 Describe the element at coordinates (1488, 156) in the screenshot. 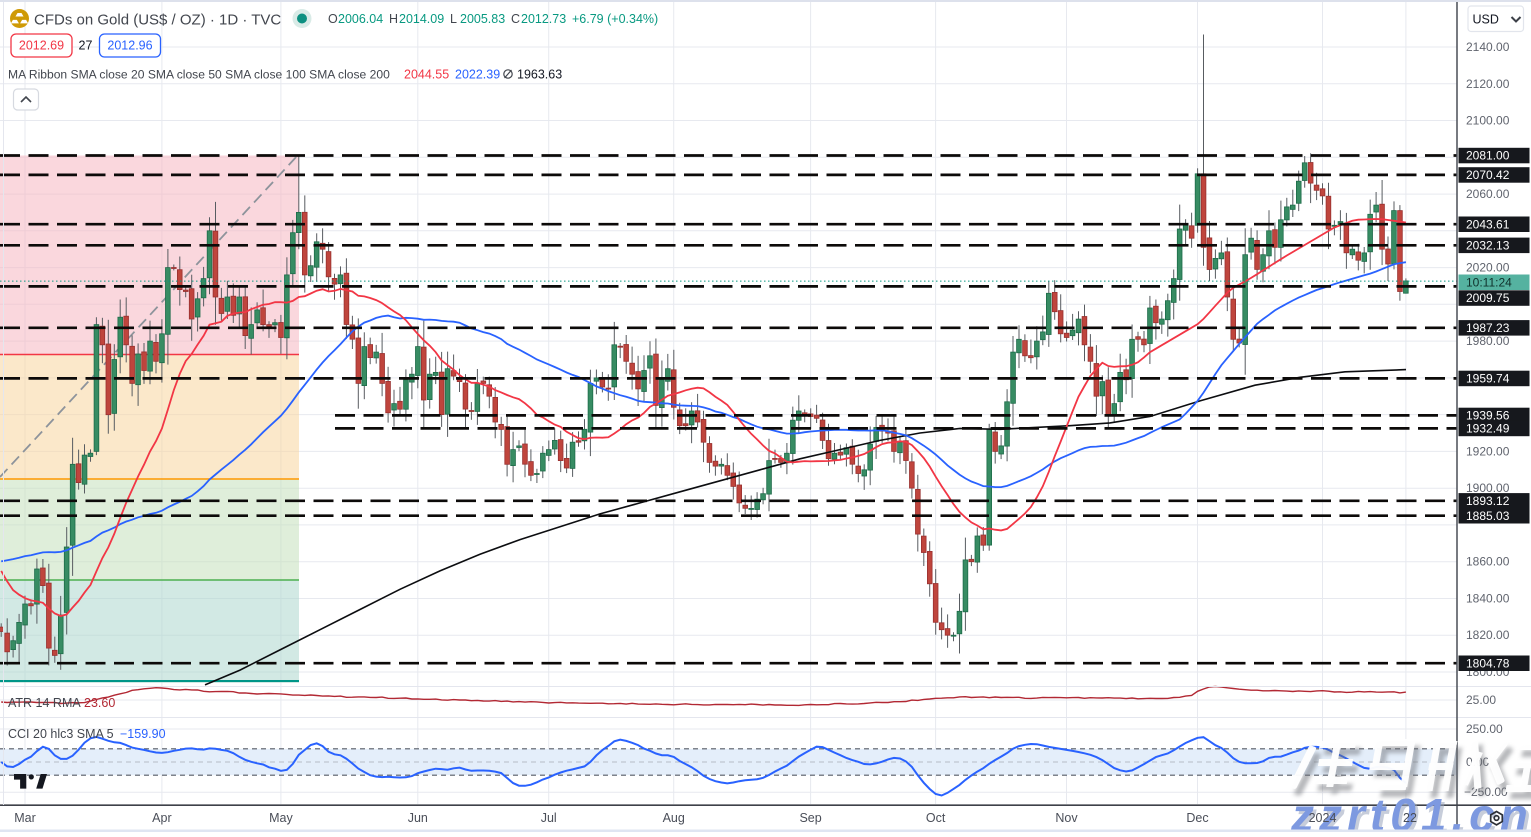

I see `svg-text: 2081.00` at that location.